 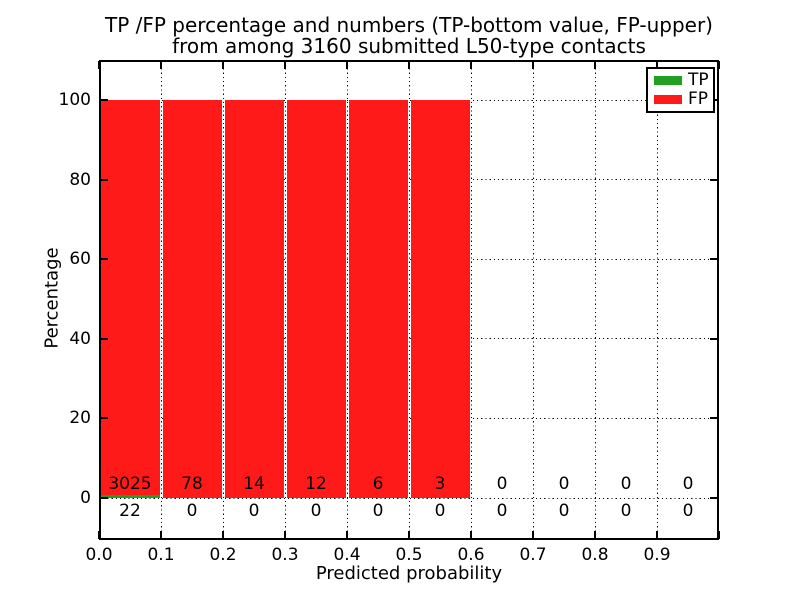 I want to click on legend: TP FP, so click(x=680, y=90).